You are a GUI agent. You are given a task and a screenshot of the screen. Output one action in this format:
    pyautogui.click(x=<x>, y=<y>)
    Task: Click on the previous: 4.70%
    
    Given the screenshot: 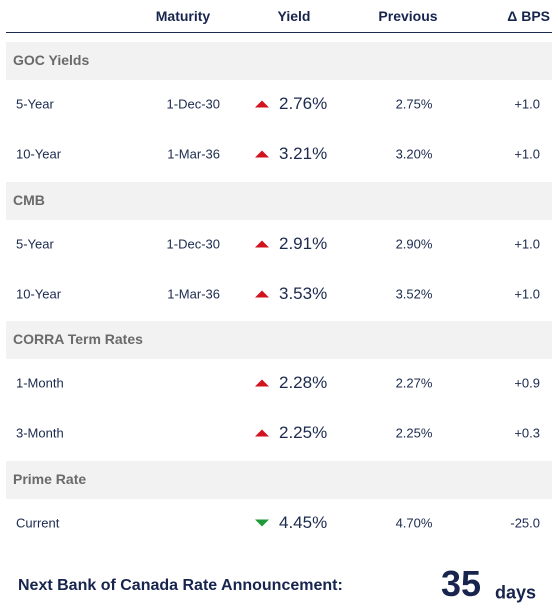 What is the action you would take?
    pyautogui.click(x=414, y=522)
    